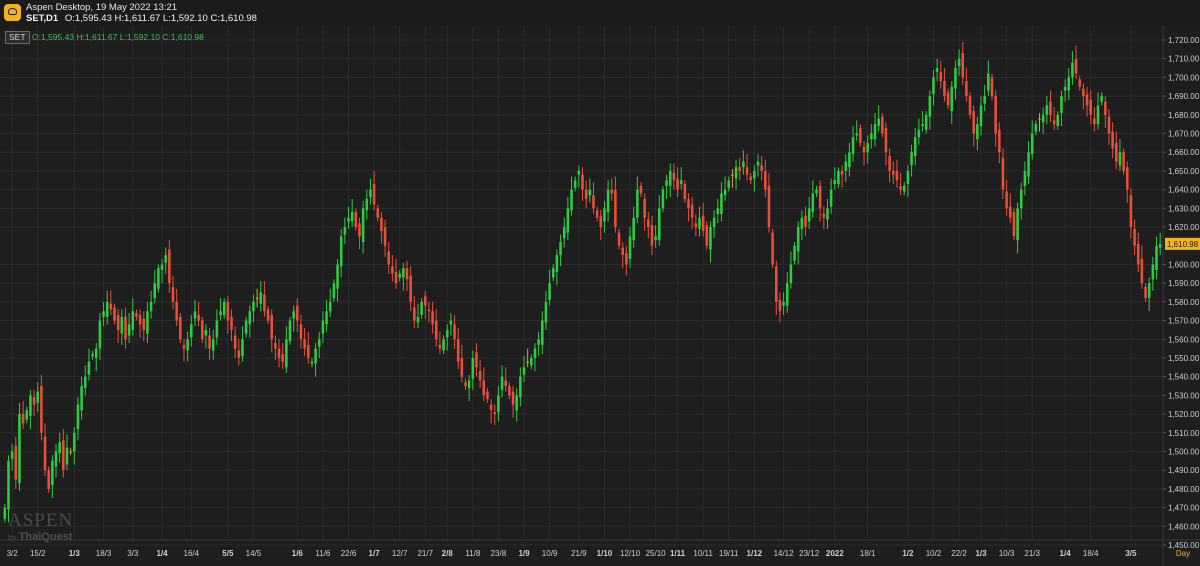 The width and height of the screenshot is (1200, 566). What do you see at coordinates (1184, 433) in the screenshot?
I see `y-tick-label: 1,510.00` at bounding box center [1184, 433].